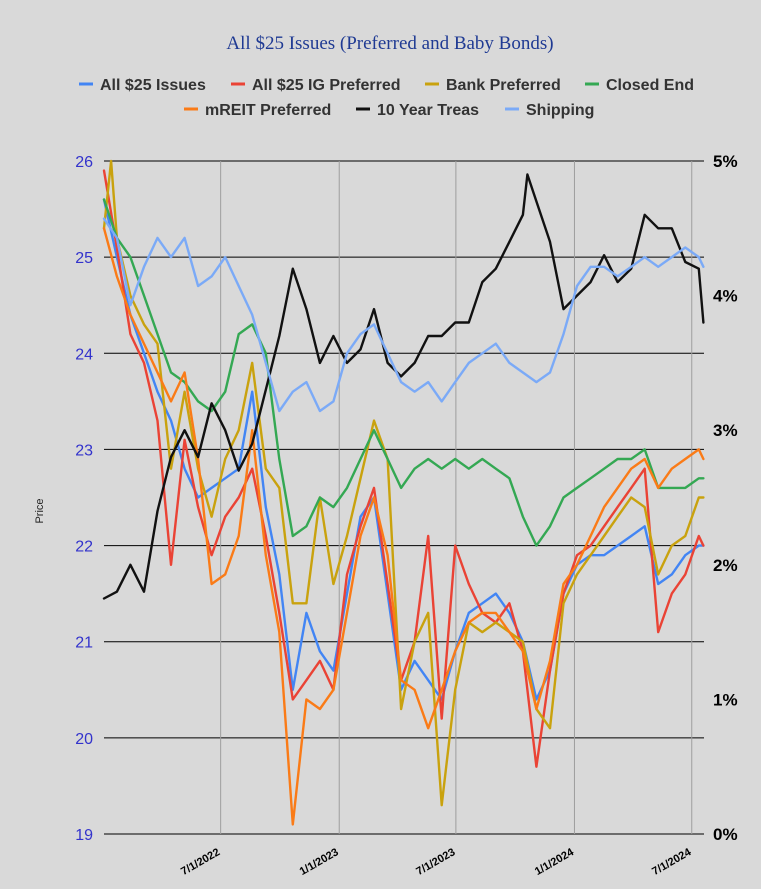  I want to click on x-tick: 7/1/2024, so click(672, 862).